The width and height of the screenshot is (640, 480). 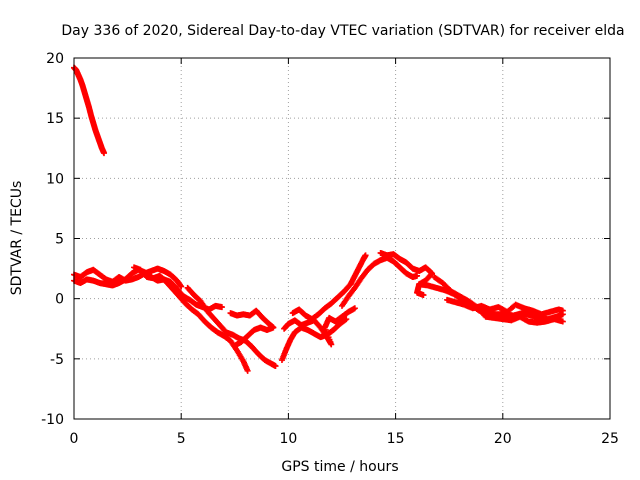 What do you see at coordinates (288, 439) in the screenshot?
I see `x-tick-label: 10` at bounding box center [288, 439].